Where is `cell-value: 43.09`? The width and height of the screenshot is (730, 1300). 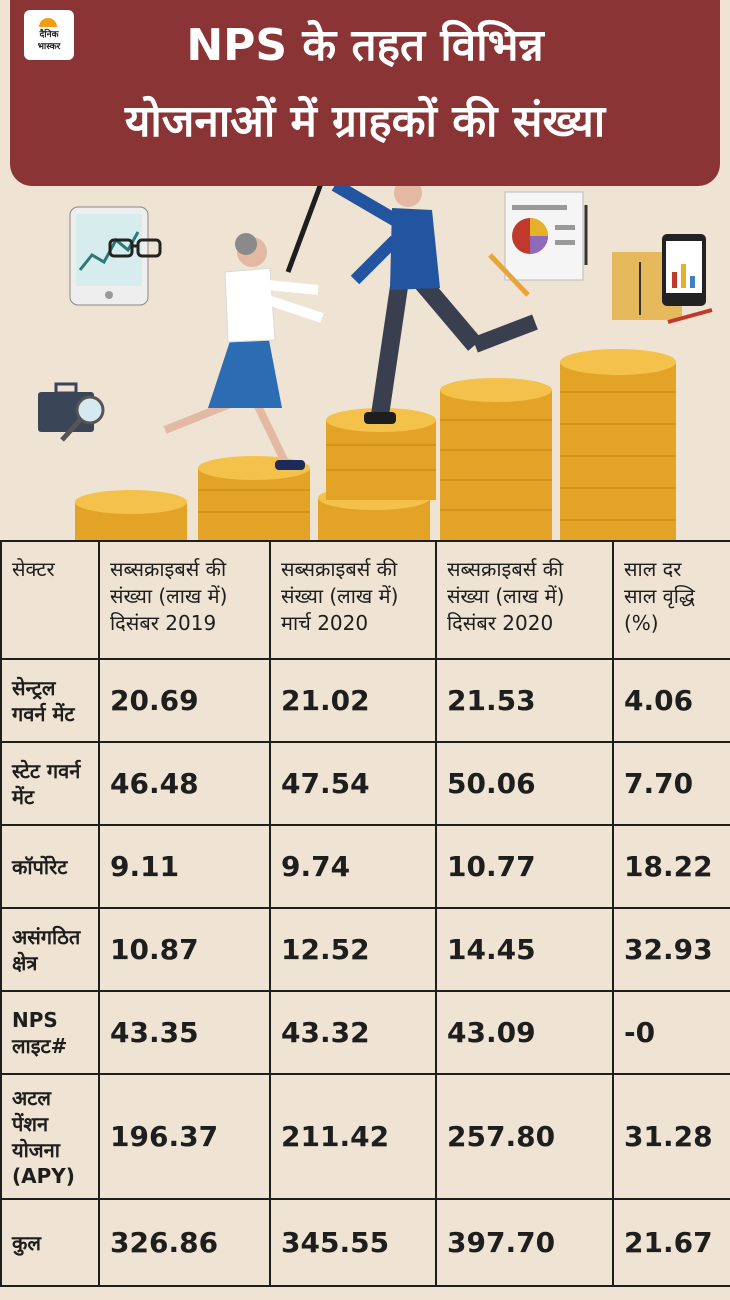
cell-value: 43.09 is located at coordinates (524, 1032).